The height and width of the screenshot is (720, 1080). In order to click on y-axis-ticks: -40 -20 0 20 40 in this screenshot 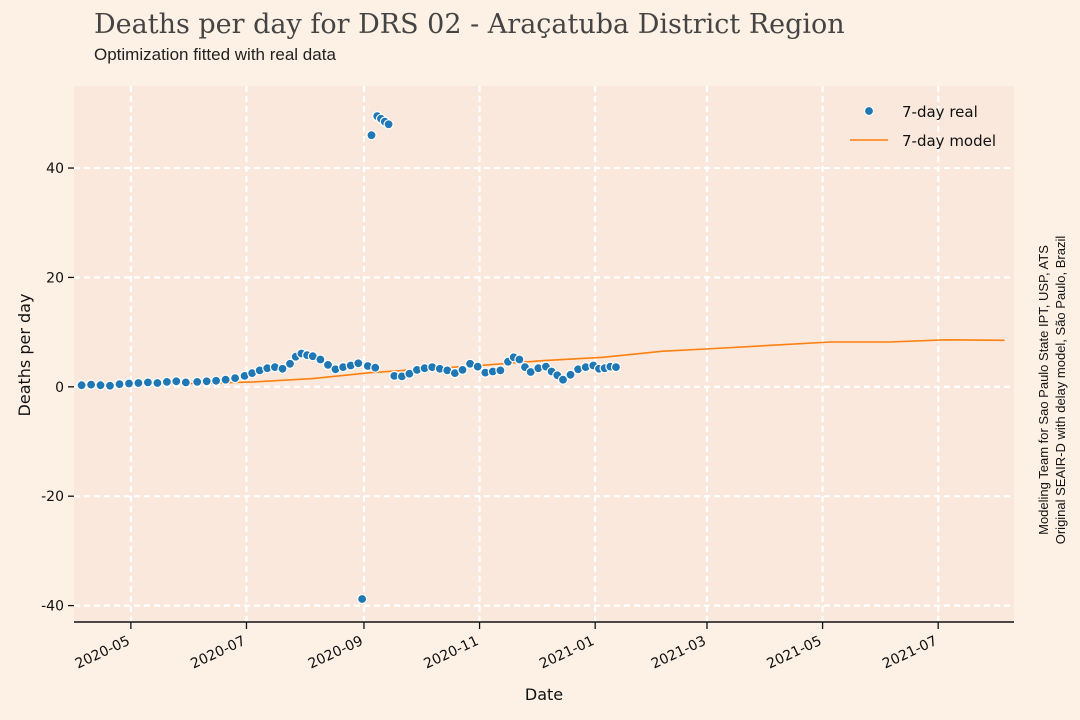, I will do `click(57, 388)`.